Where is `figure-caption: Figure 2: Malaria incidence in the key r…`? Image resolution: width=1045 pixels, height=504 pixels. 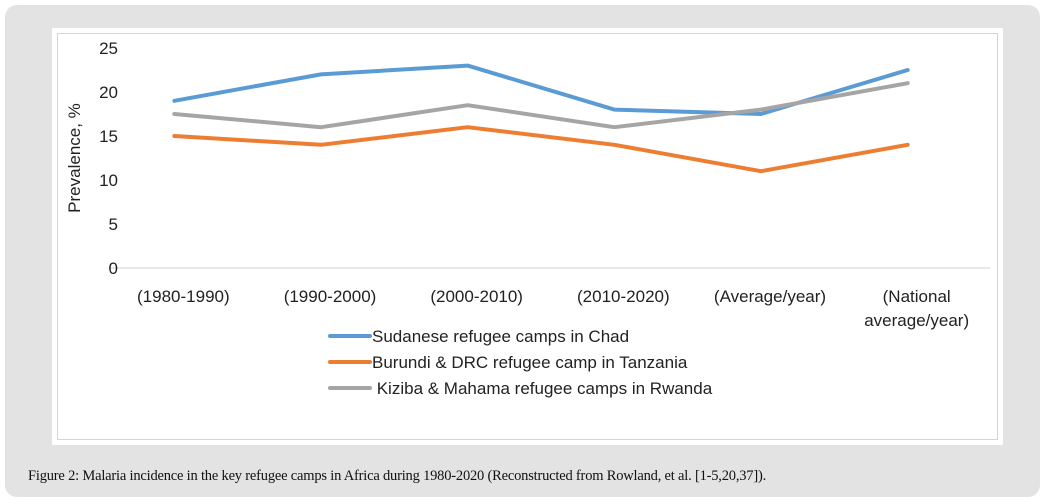 figure-caption: Figure 2: Malaria incidence in the key r… is located at coordinates (397, 476).